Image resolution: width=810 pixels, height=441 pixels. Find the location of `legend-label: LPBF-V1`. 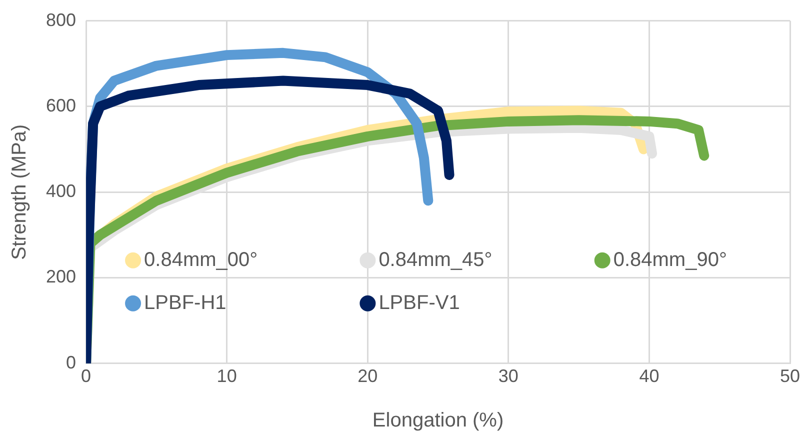

legend-label: LPBF-V1 is located at coordinates (419, 303).